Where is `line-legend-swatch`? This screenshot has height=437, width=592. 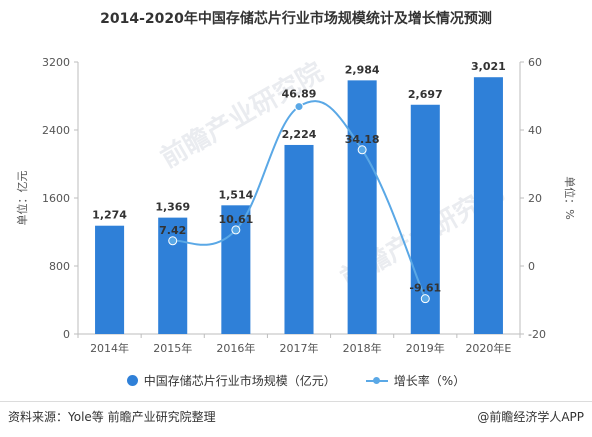 line-legend-swatch is located at coordinates (376, 380).